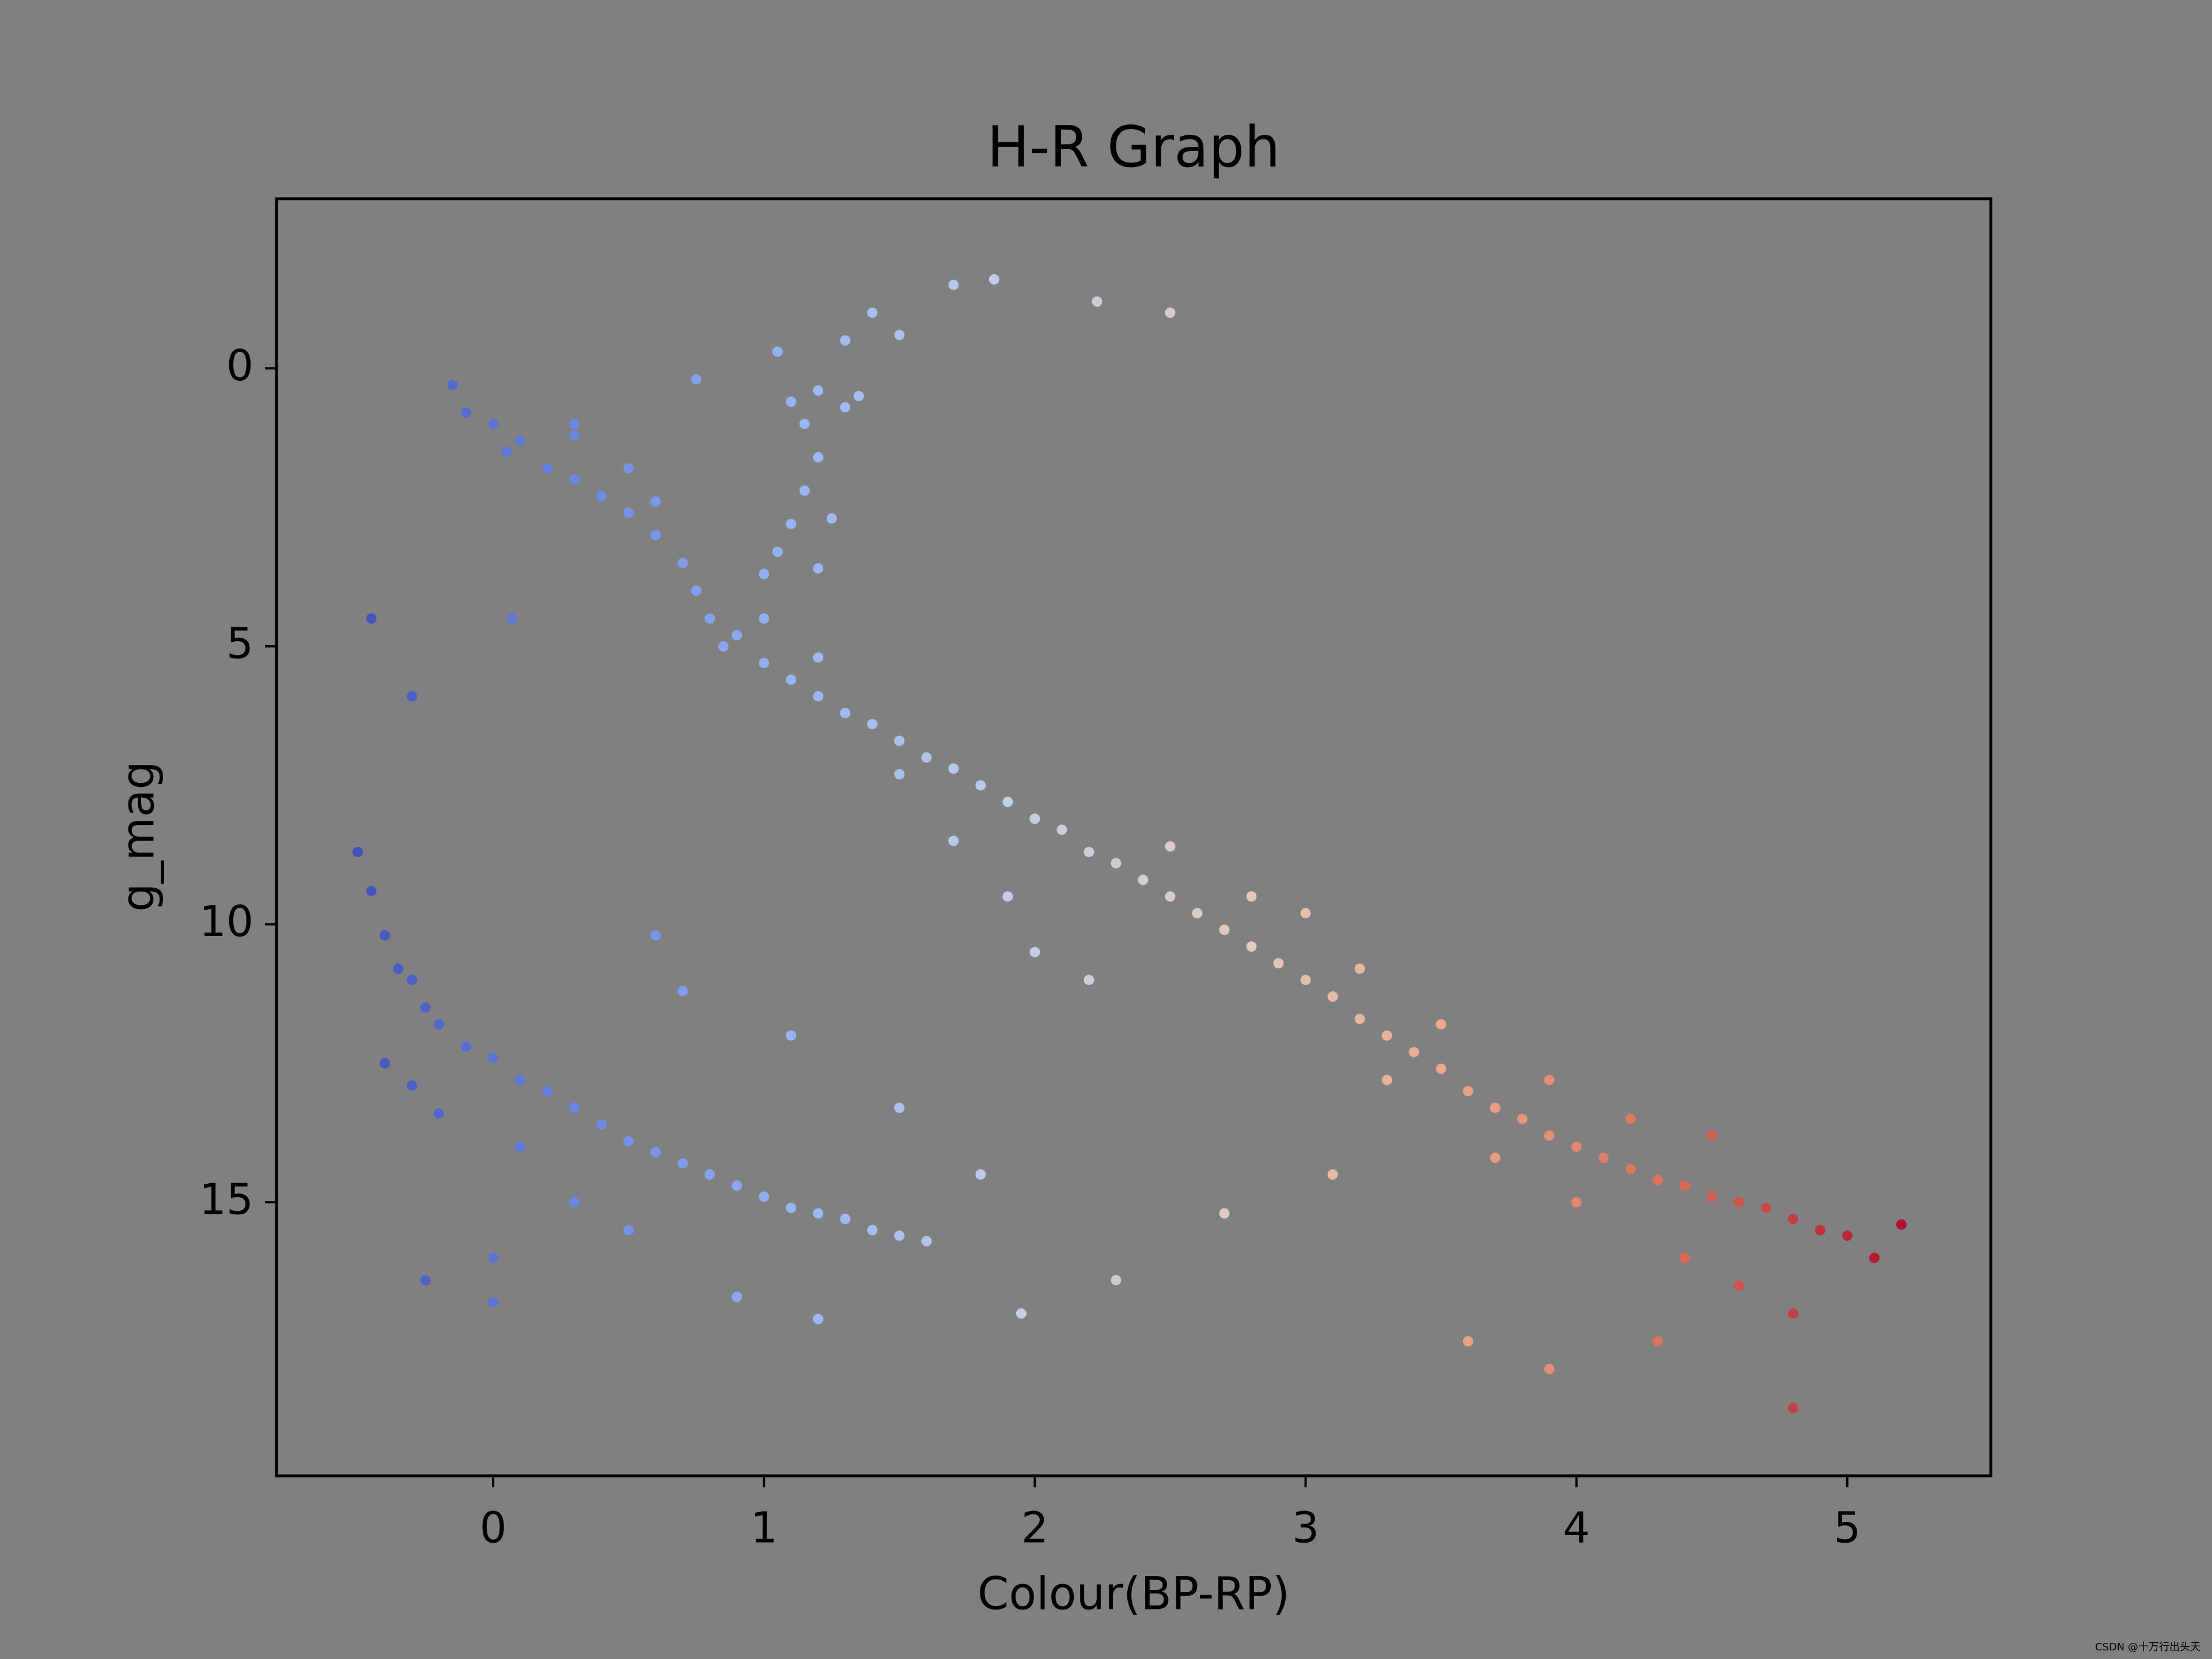  I want to click on y-tick-label: 15, so click(226, 1200).